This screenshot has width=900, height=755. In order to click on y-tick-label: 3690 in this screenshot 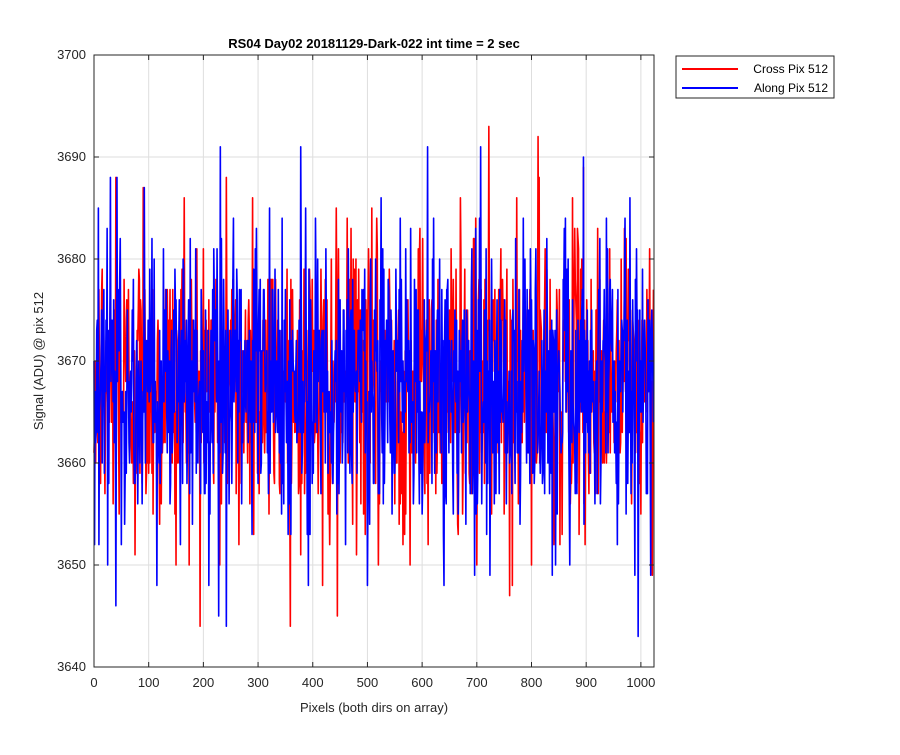, I will do `click(71, 156)`.